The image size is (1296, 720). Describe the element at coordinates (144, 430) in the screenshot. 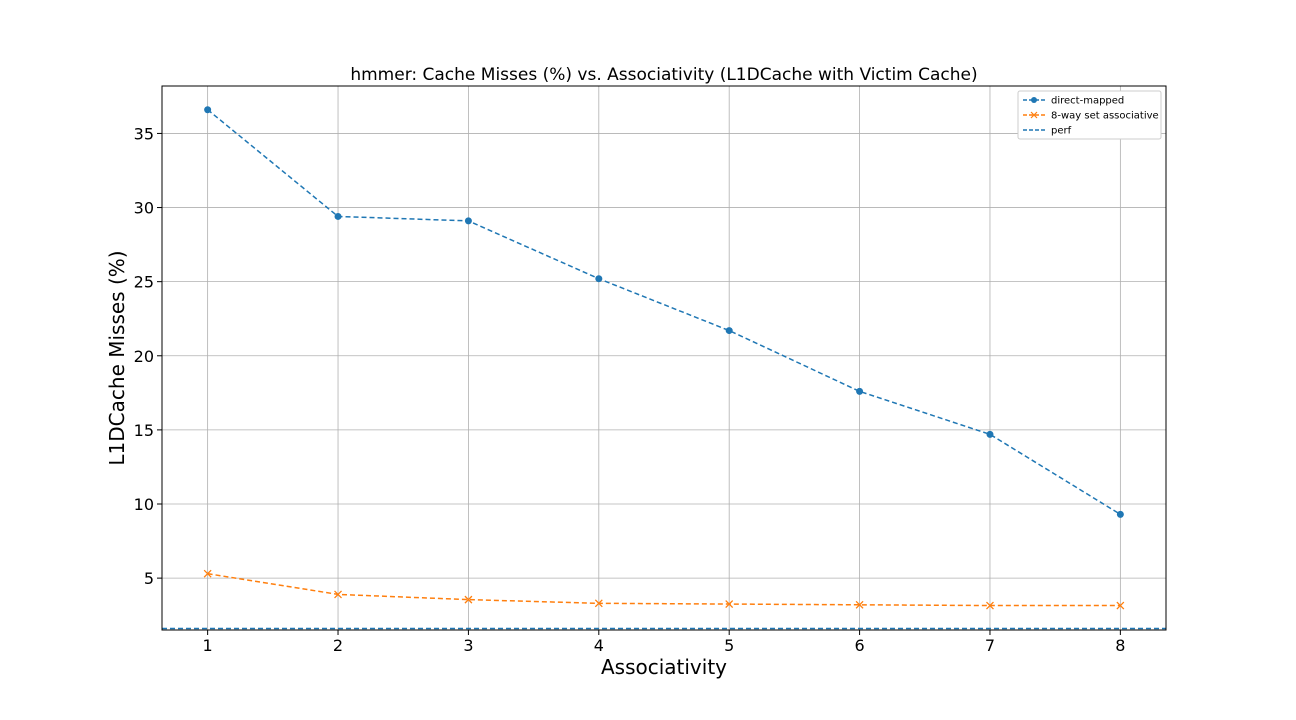

I see `y-tick-label: 15` at that location.